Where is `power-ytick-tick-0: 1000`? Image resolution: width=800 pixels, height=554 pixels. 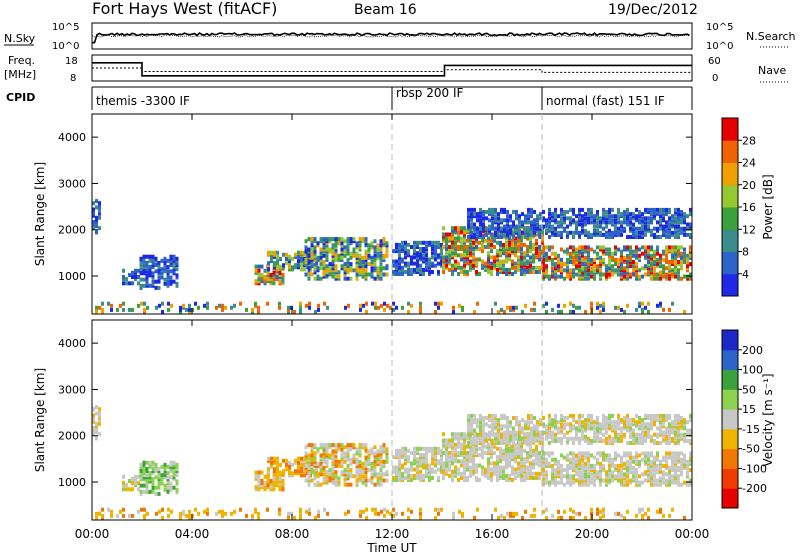
power-ytick-tick-0: 1000 is located at coordinates (72, 276).